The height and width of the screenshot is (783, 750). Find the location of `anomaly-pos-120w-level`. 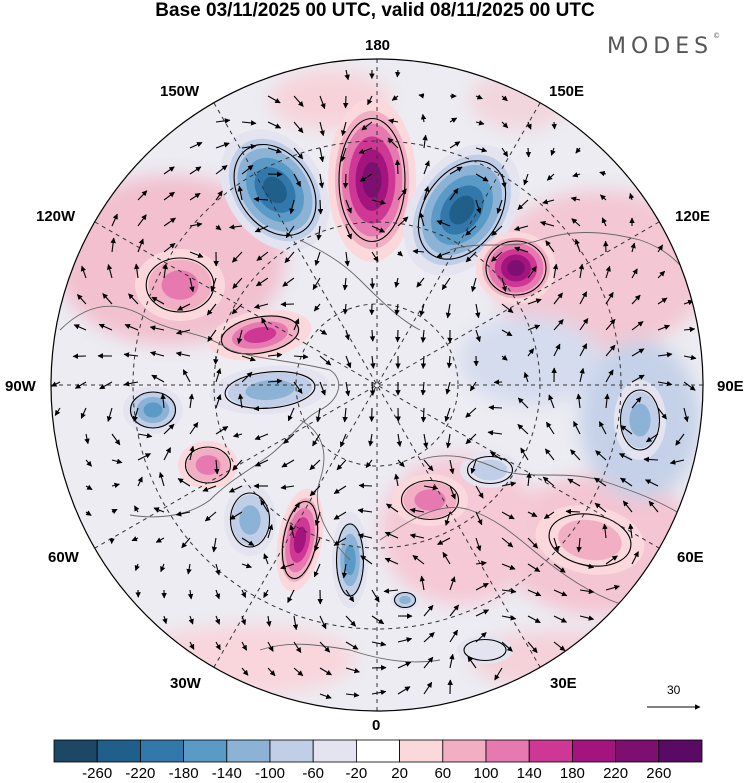

anomaly-pos-120w-level is located at coordinates (180, 285).